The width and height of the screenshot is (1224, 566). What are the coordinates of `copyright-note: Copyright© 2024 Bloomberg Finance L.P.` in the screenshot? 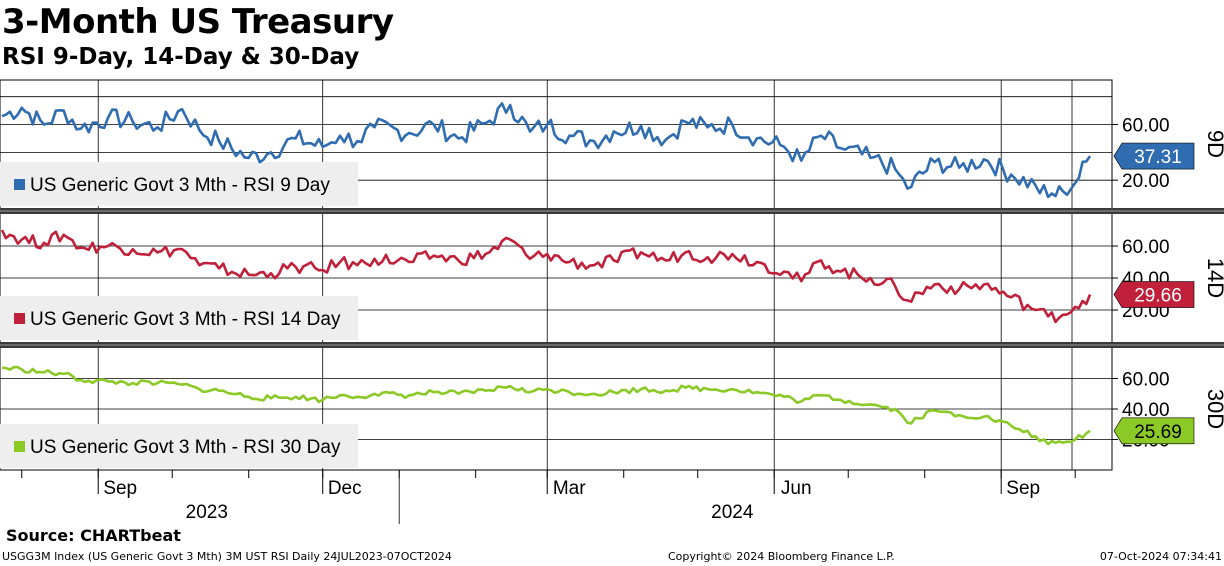 It's located at (781, 556).